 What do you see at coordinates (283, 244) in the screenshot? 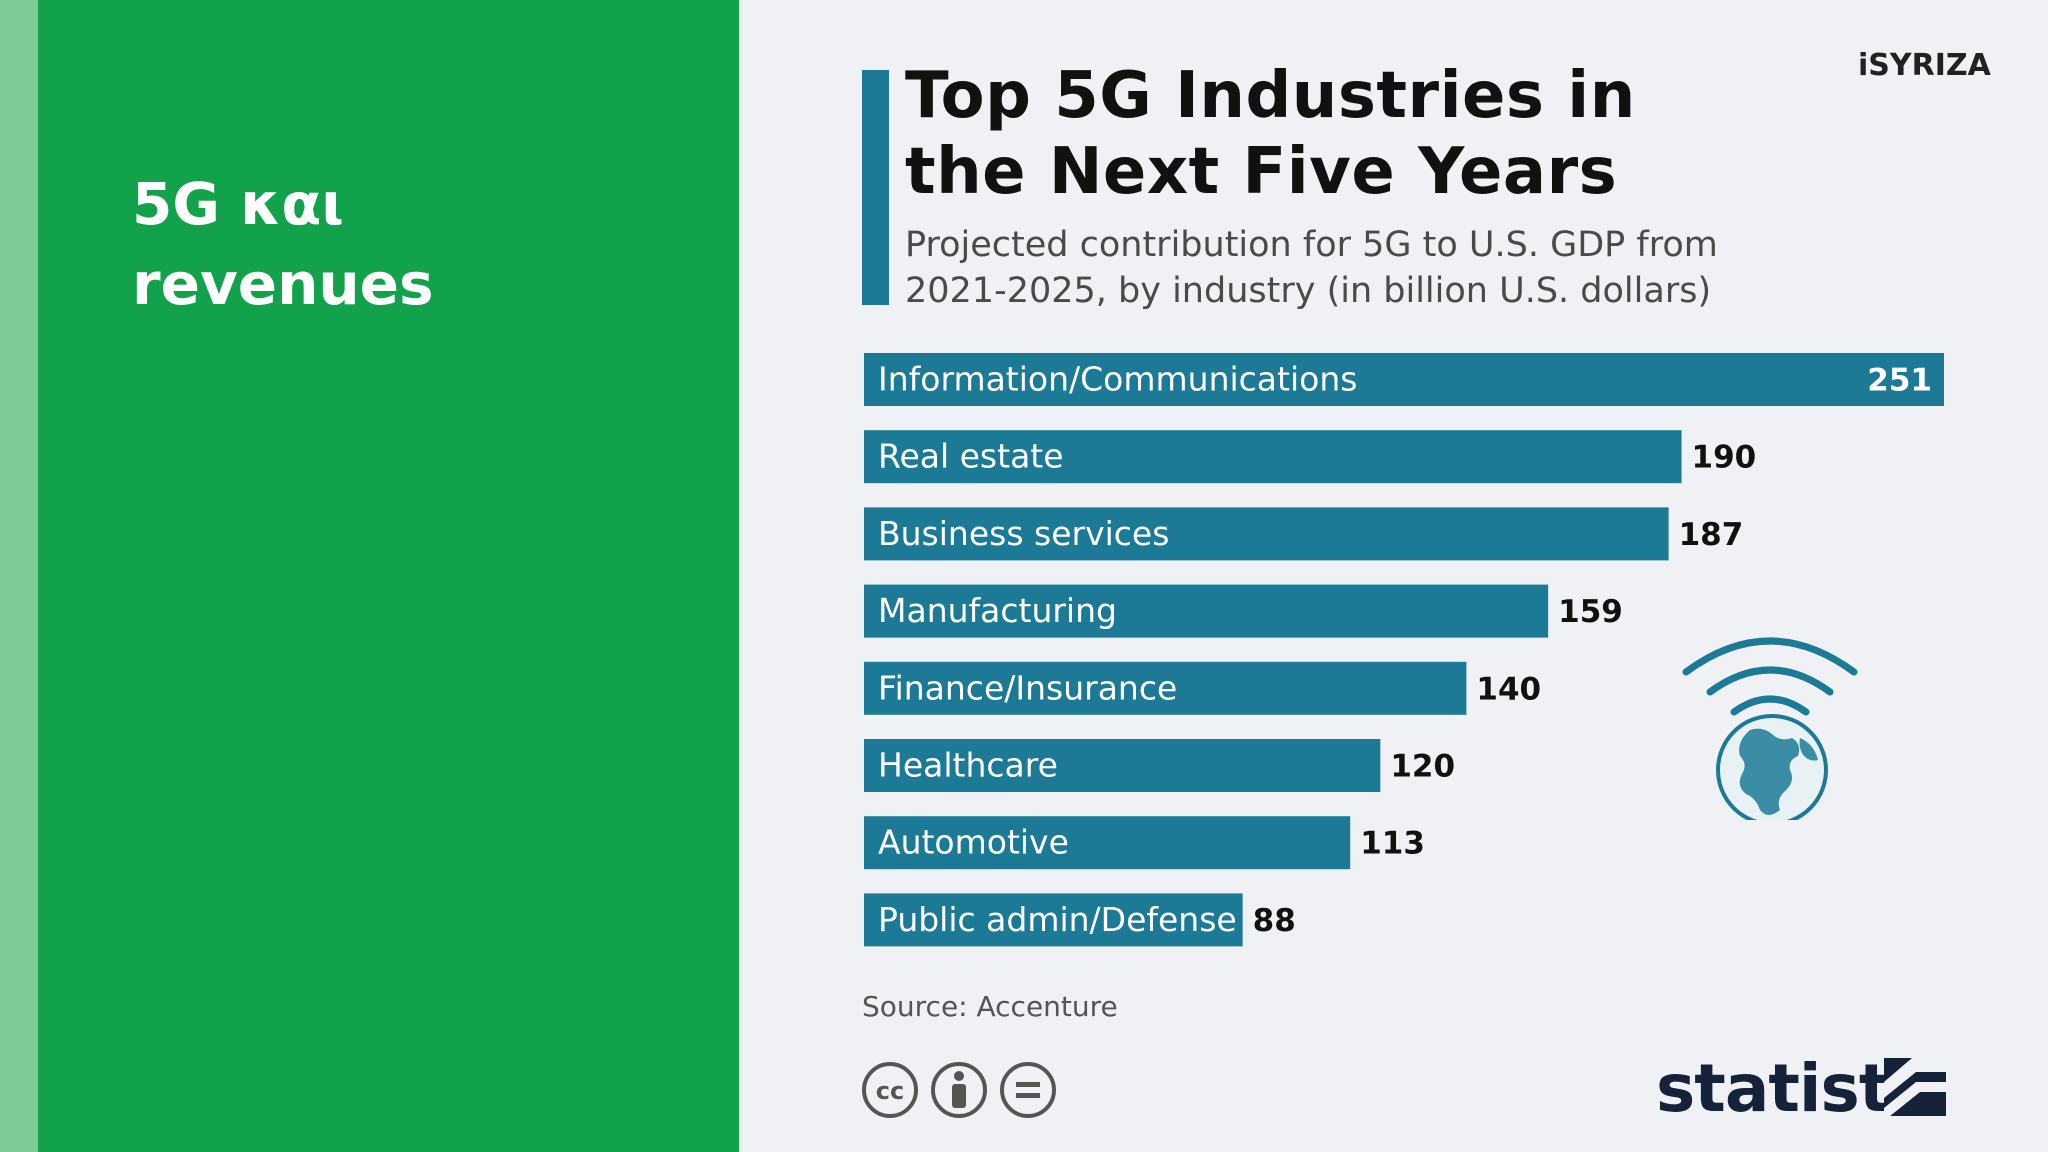
I see `slide-title: 5G και revenues` at bounding box center [283, 244].